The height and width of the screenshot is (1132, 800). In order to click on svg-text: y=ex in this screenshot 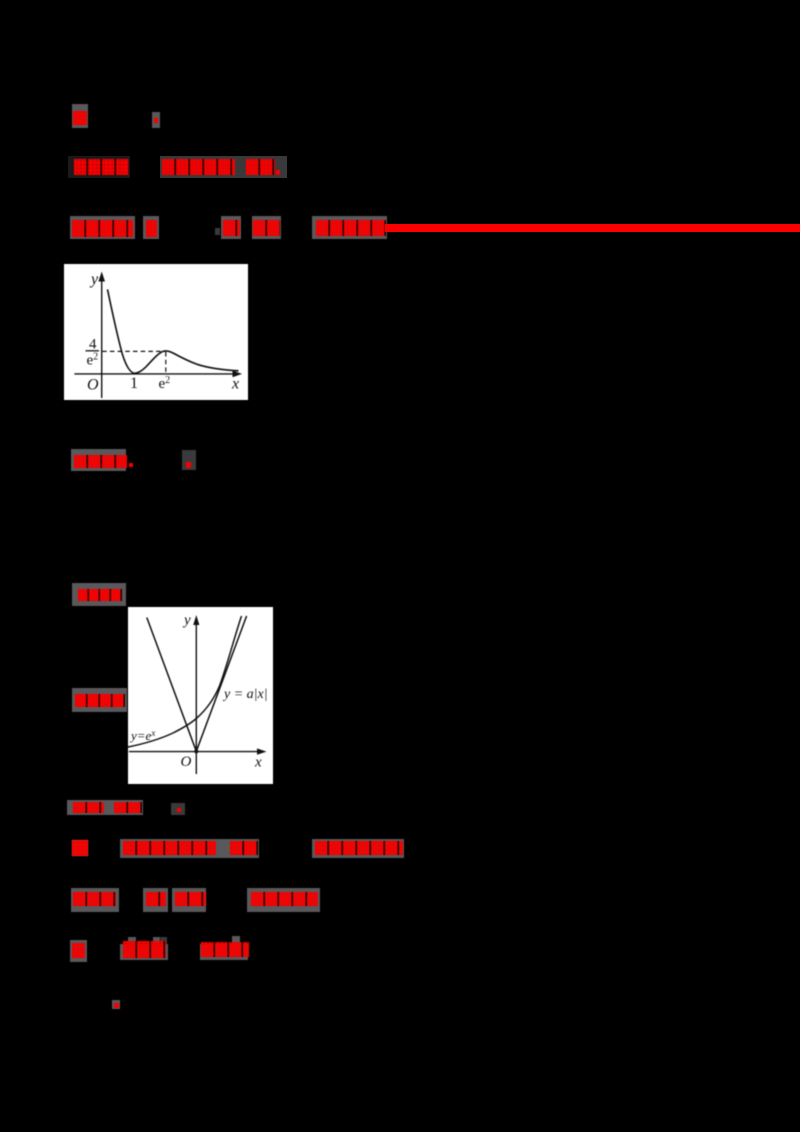, I will do `click(142, 735)`.